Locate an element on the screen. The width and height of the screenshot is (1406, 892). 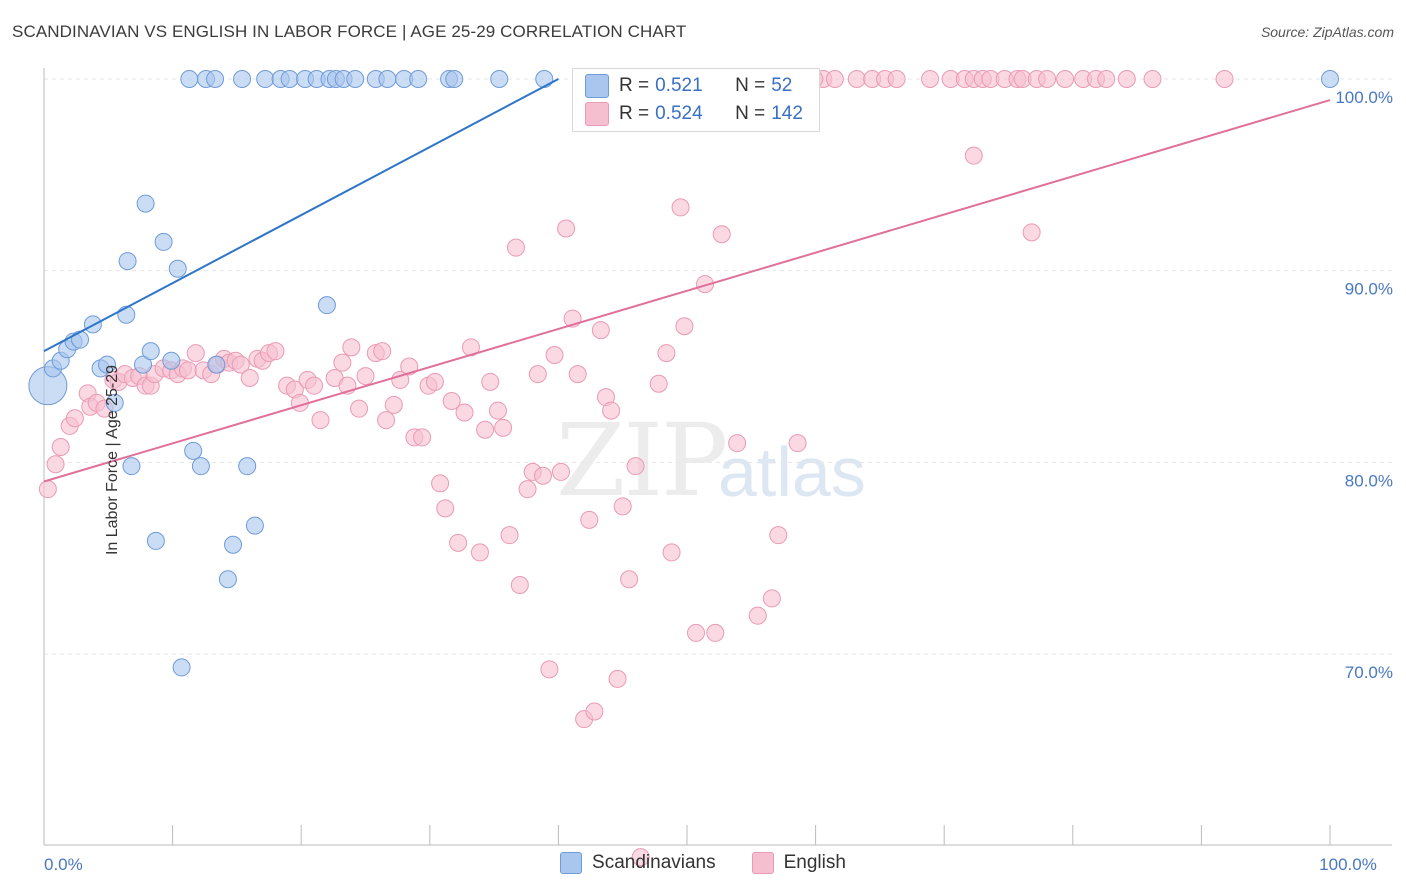
series-legend: Scandinavians English is located at coordinates (703, 863).